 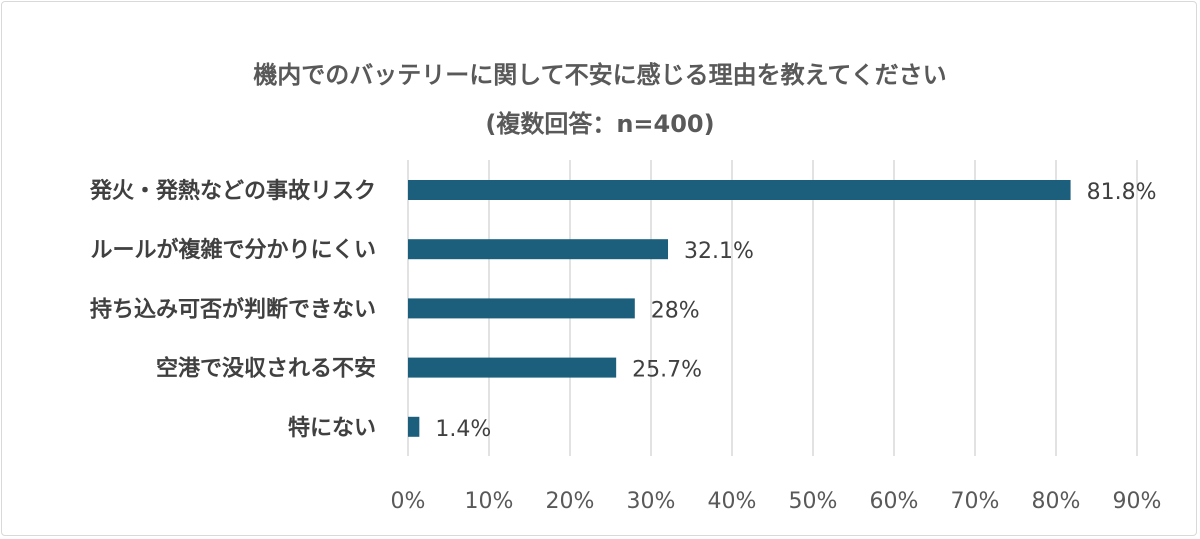 I want to click on chart-subtitle: (複数回答：n=400), so click(x=600, y=124).